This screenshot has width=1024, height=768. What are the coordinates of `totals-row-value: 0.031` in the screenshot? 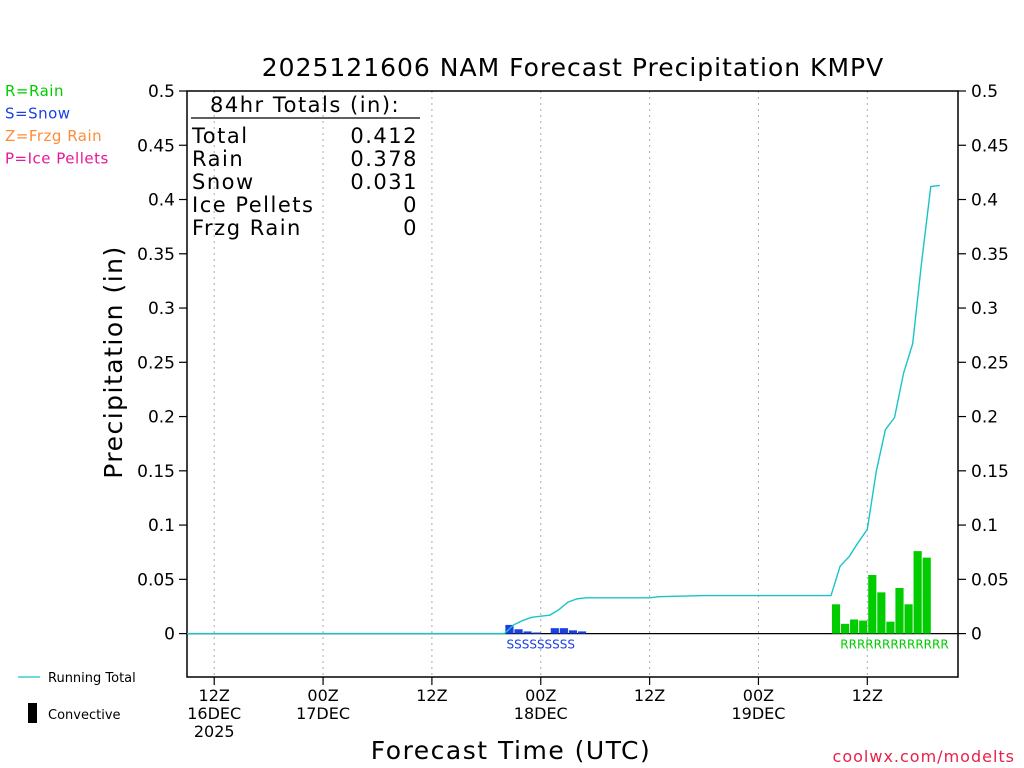 It's located at (384, 182).